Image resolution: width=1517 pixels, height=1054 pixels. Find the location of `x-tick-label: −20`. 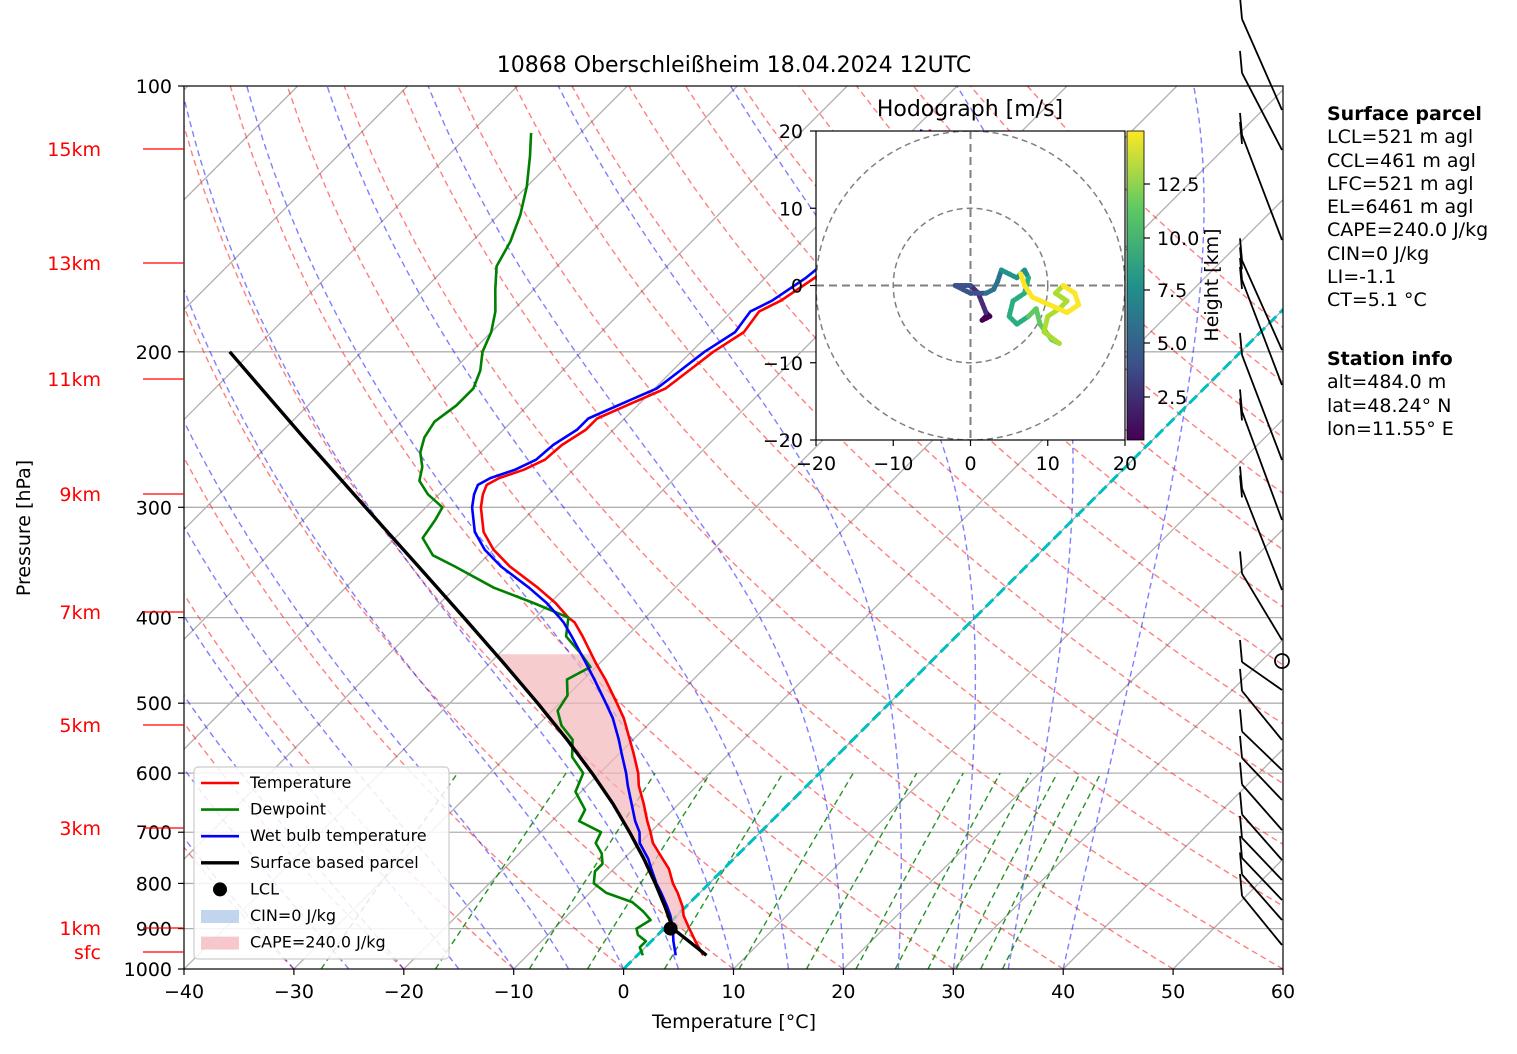

x-tick-label: −20 is located at coordinates (404, 992).